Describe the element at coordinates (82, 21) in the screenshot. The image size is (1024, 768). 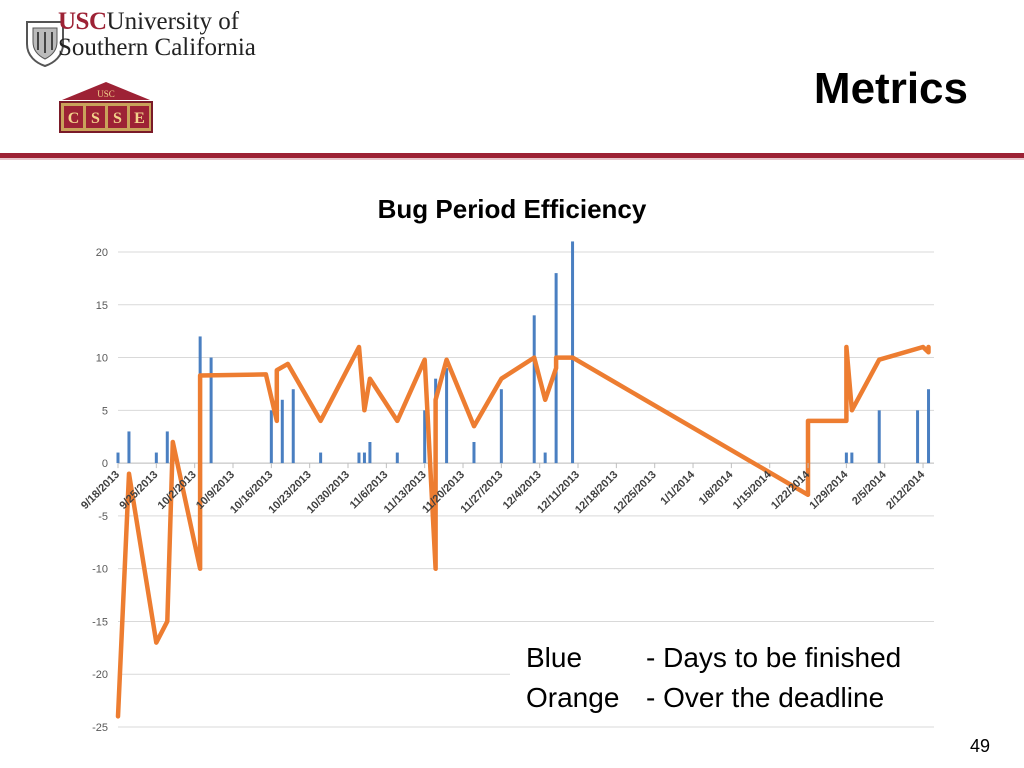
I see `usc-abbrev: USC` at that location.